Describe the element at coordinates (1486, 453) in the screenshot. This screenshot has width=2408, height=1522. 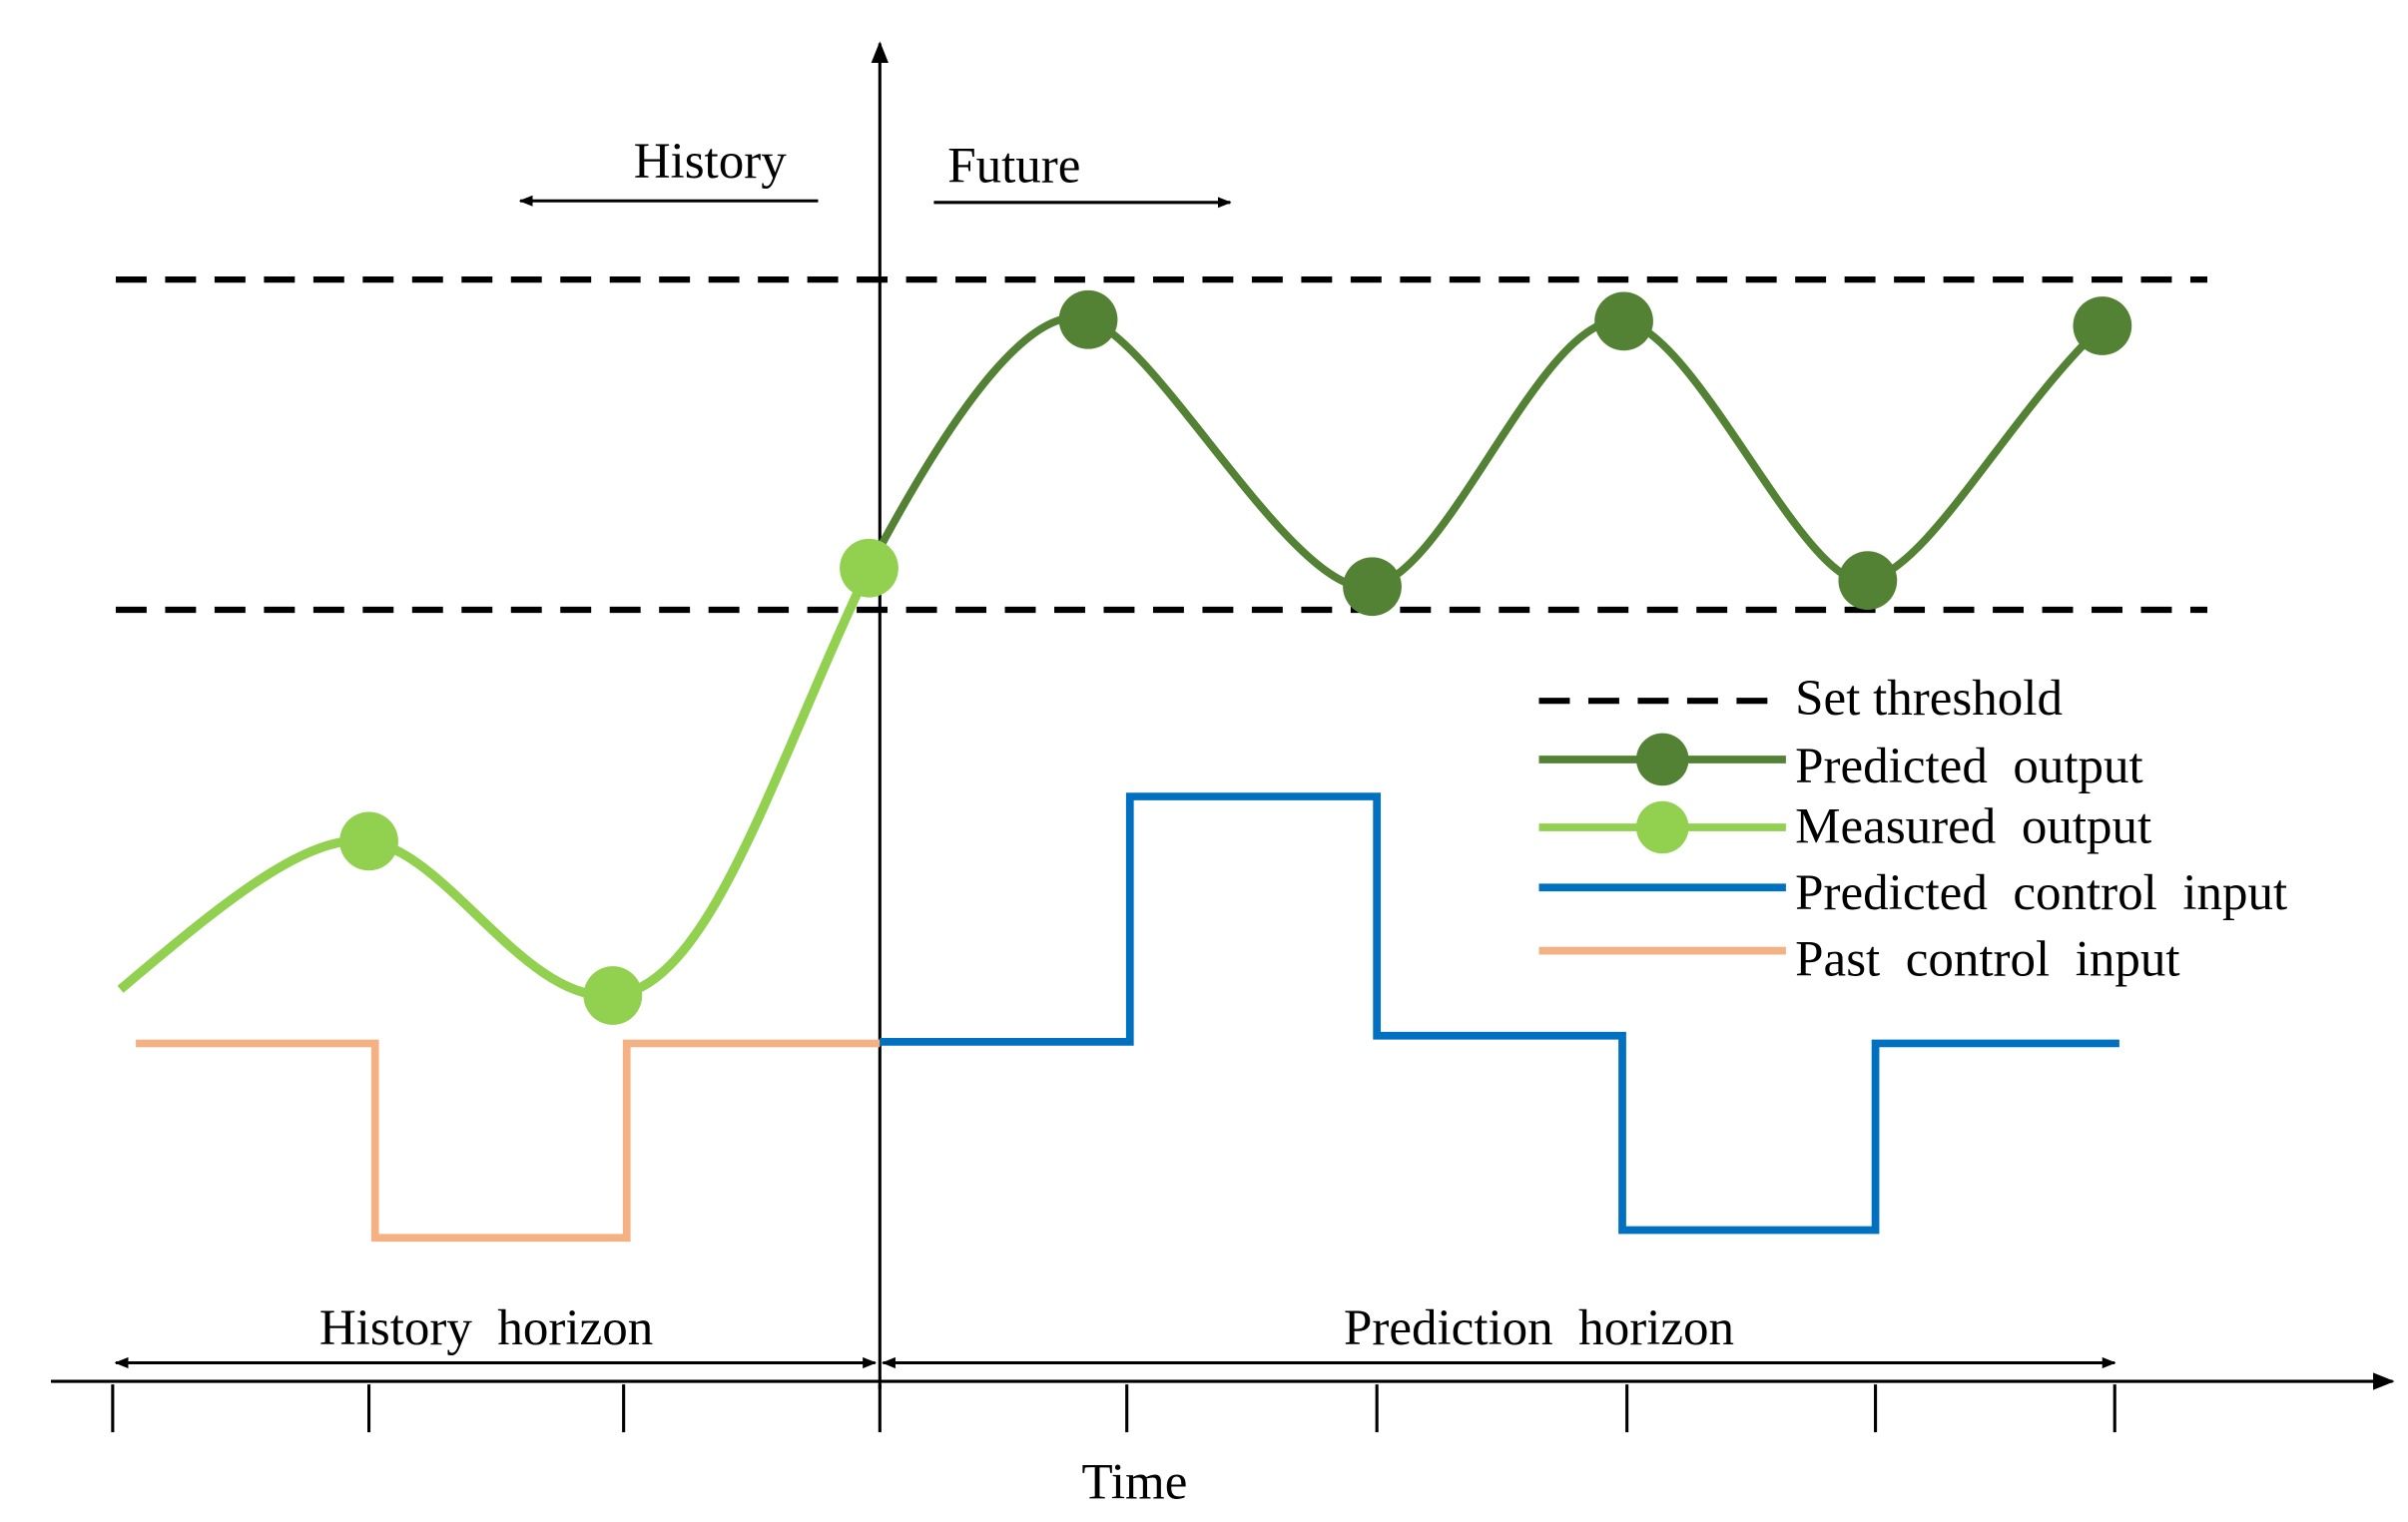
I see `predicted-output` at that location.